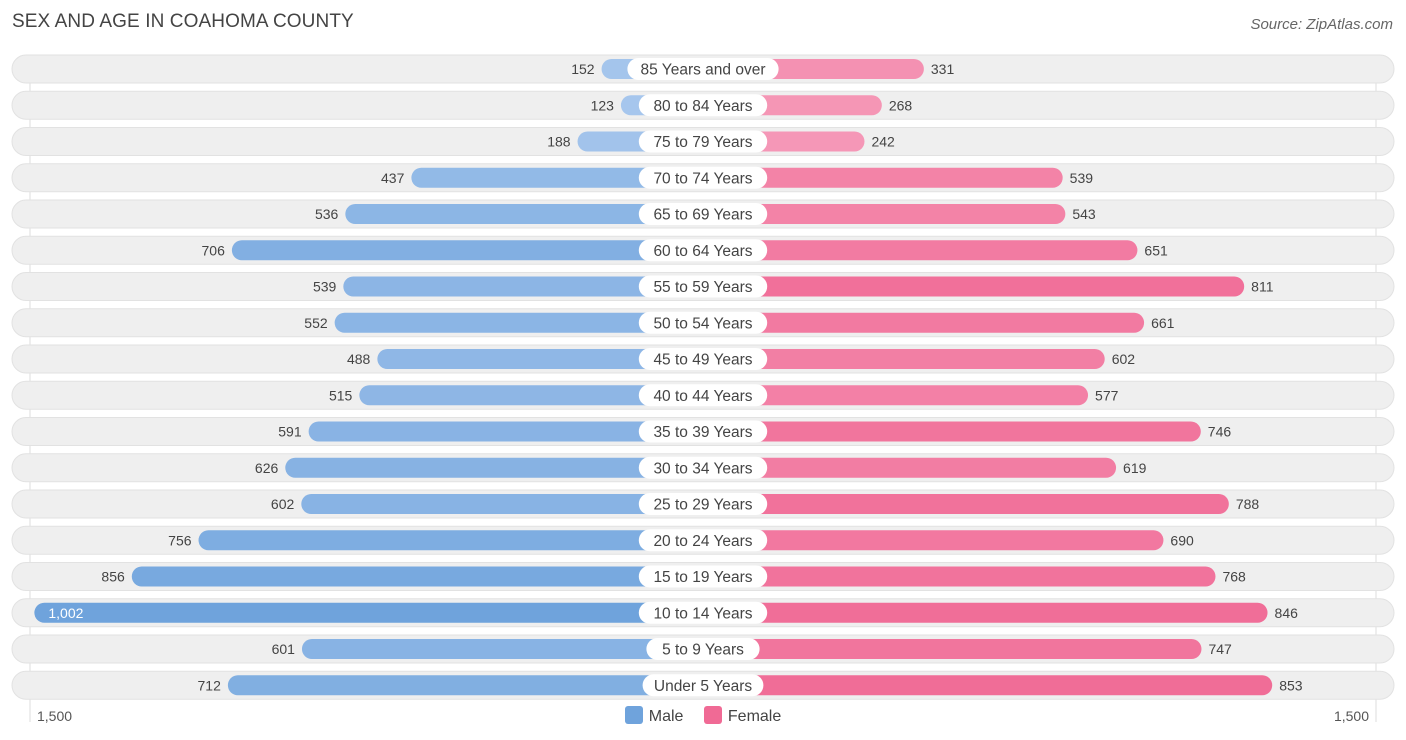 Image resolution: width=1406 pixels, height=740 pixels. I want to click on male-value-label: 856, so click(113, 577).